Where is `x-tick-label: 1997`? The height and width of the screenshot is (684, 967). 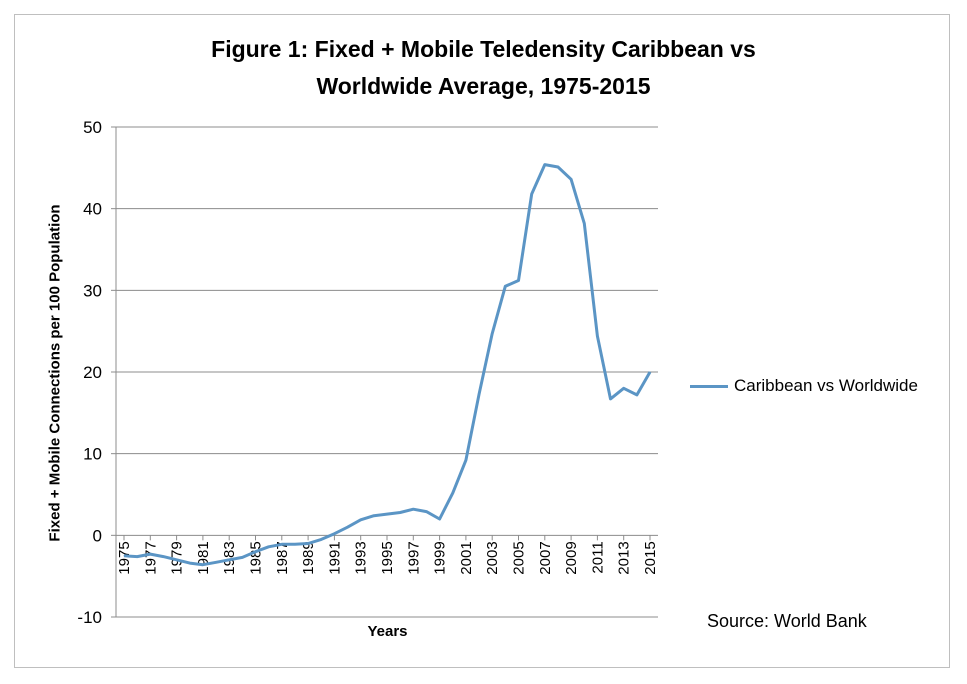
x-tick-label: 1997 is located at coordinates (413, 557).